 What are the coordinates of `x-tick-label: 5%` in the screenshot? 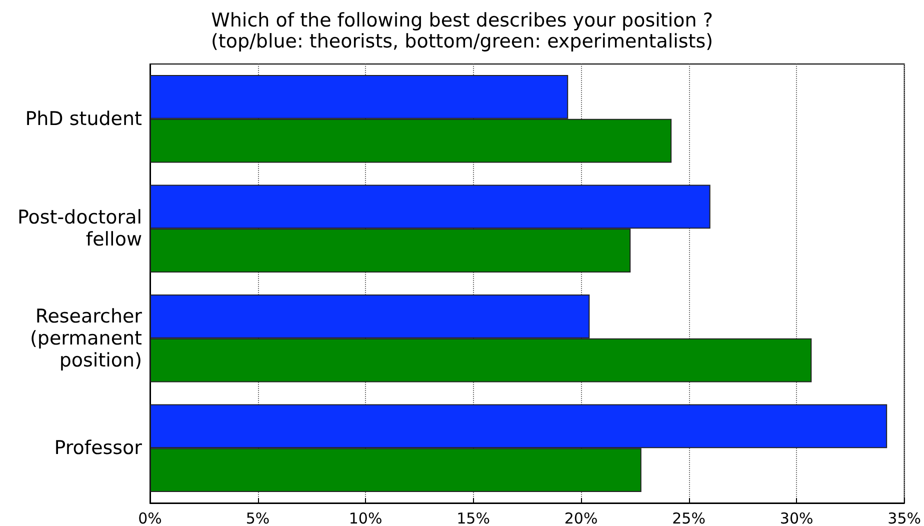 It's located at (258, 518).